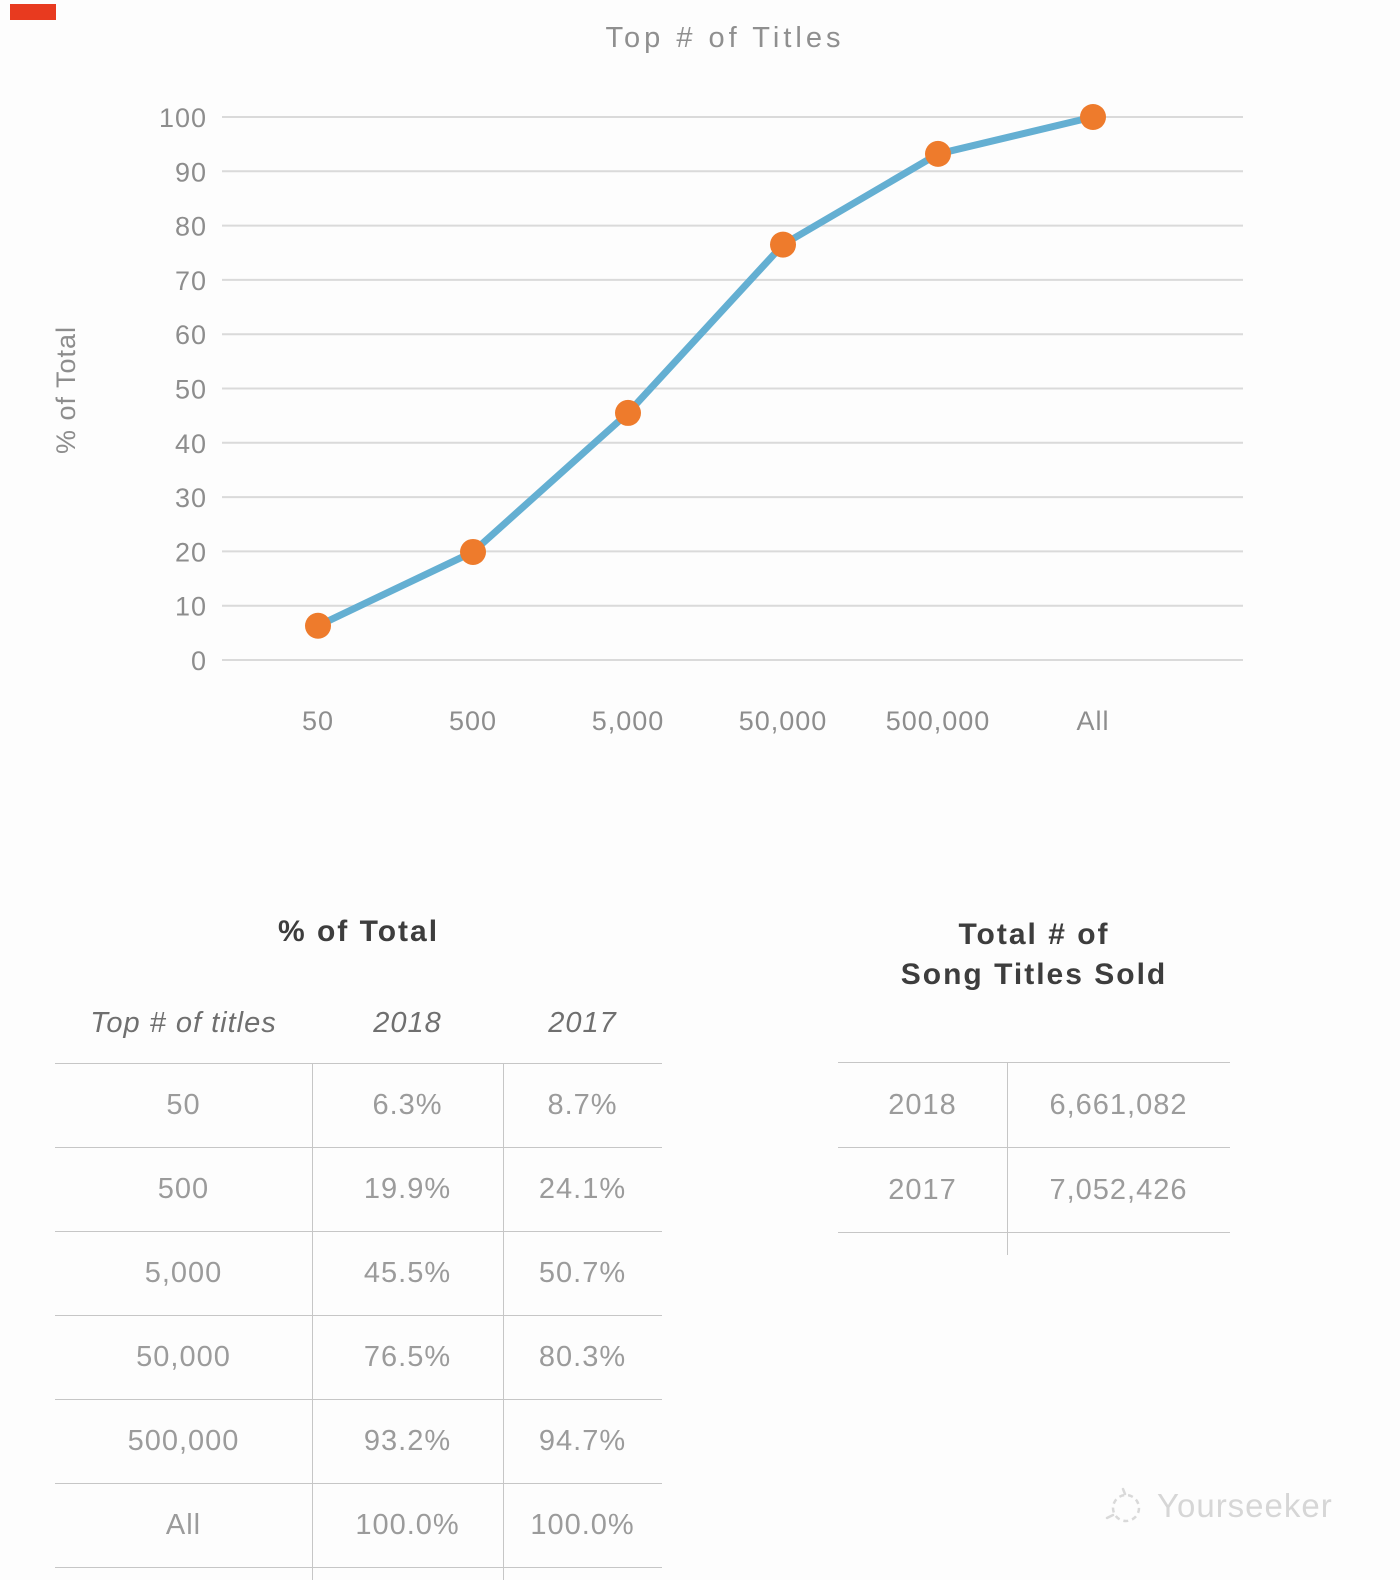  Describe the element at coordinates (183, 118) in the screenshot. I see `y-axis-tick-label: 100` at that location.